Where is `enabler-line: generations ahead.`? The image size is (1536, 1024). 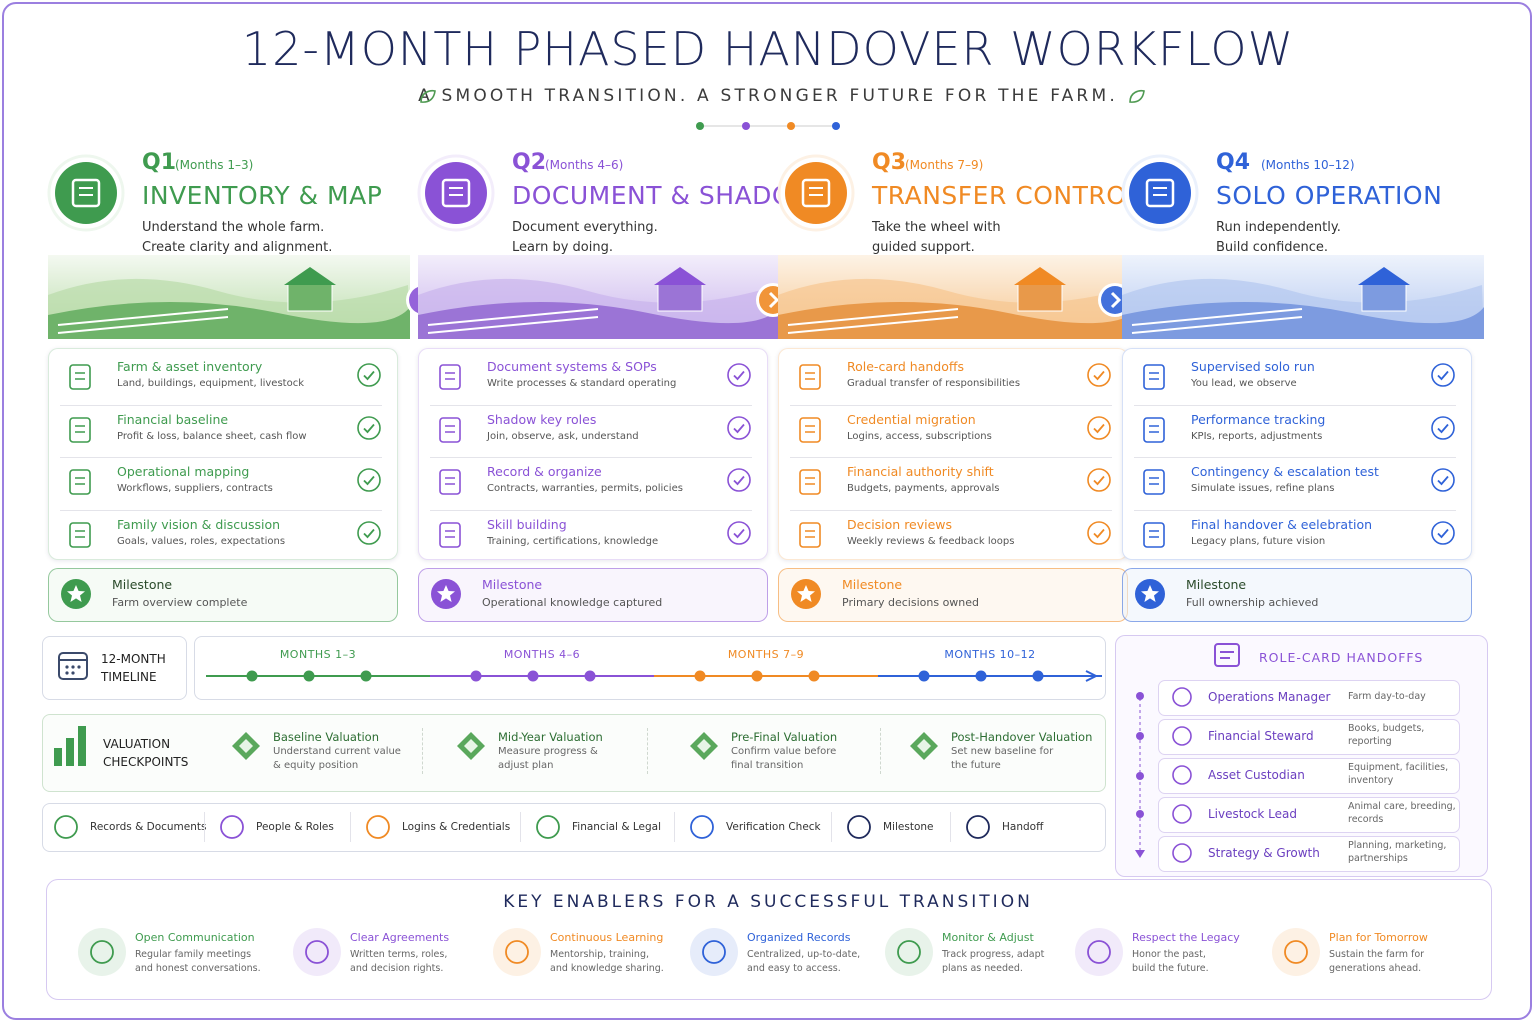 enabler-line: generations ahead. is located at coordinates (1375, 968).